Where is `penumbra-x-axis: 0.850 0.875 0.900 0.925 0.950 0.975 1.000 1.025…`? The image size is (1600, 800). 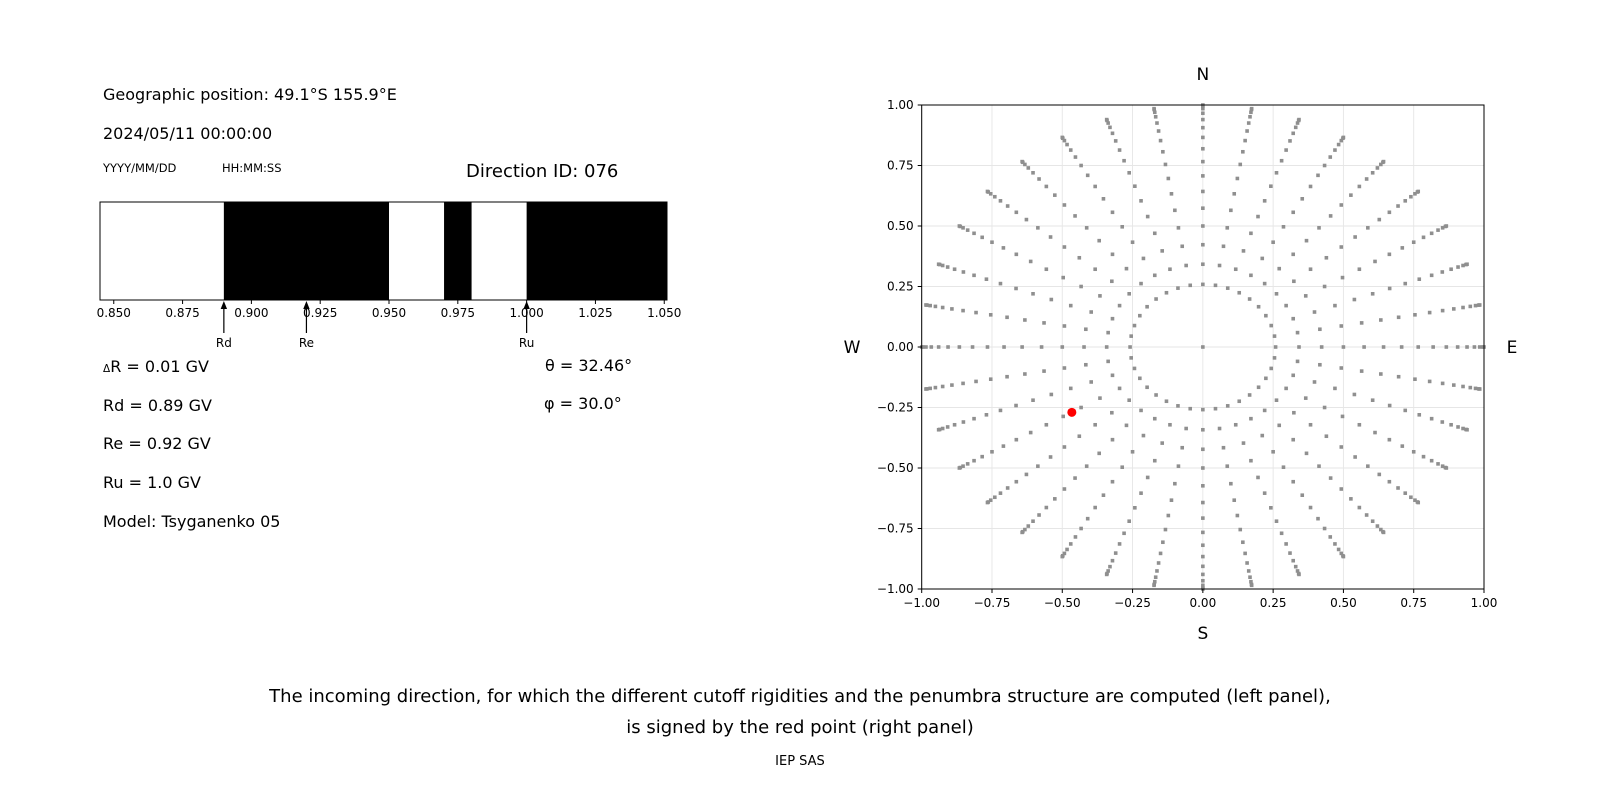 penumbra-x-axis: 0.850 0.875 0.900 0.925 0.950 0.975 1.000 1.025… is located at coordinates (389, 310).